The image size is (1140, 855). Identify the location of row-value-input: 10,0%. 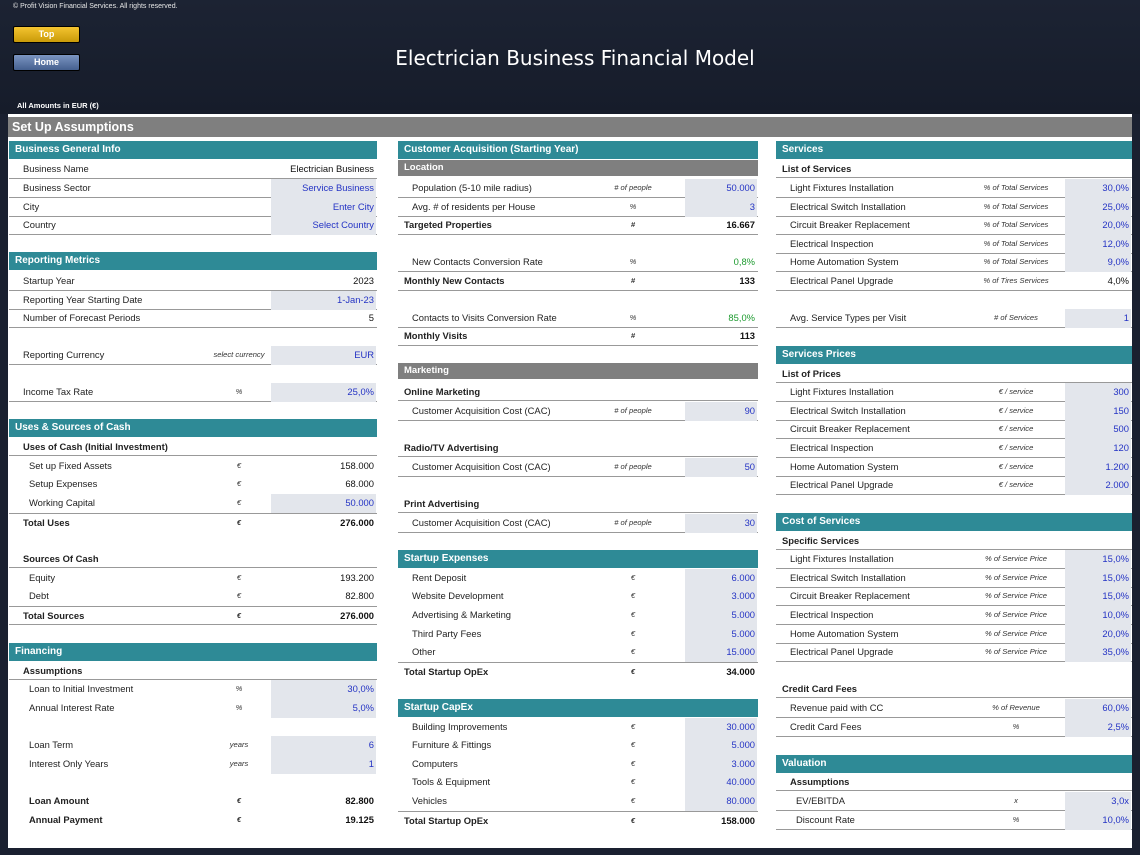
(1098, 615).